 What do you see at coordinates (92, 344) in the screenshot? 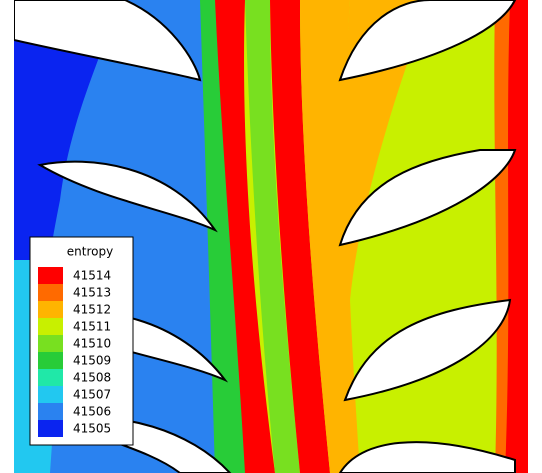
I see `legend-label: 41510` at bounding box center [92, 344].